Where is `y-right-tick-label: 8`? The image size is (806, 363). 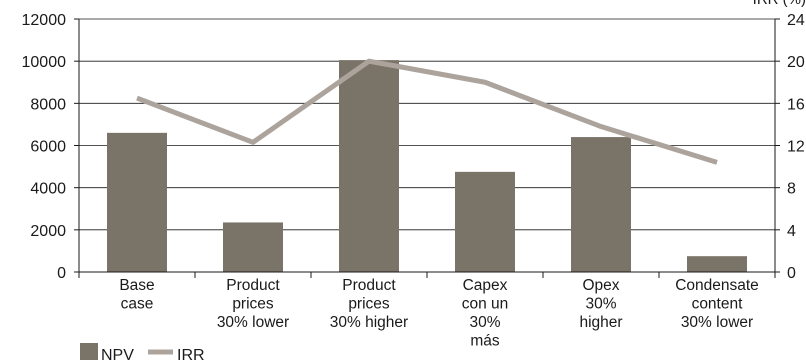
y-right-tick-label: 8 is located at coordinates (791, 189).